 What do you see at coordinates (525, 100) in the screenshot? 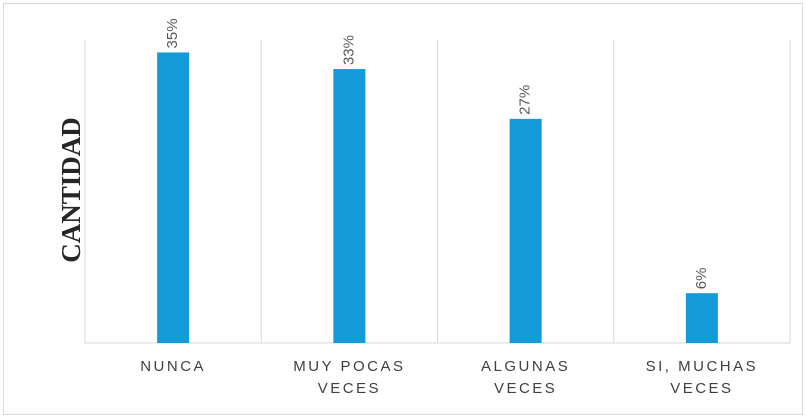
I see `data-label: 27%` at bounding box center [525, 100].